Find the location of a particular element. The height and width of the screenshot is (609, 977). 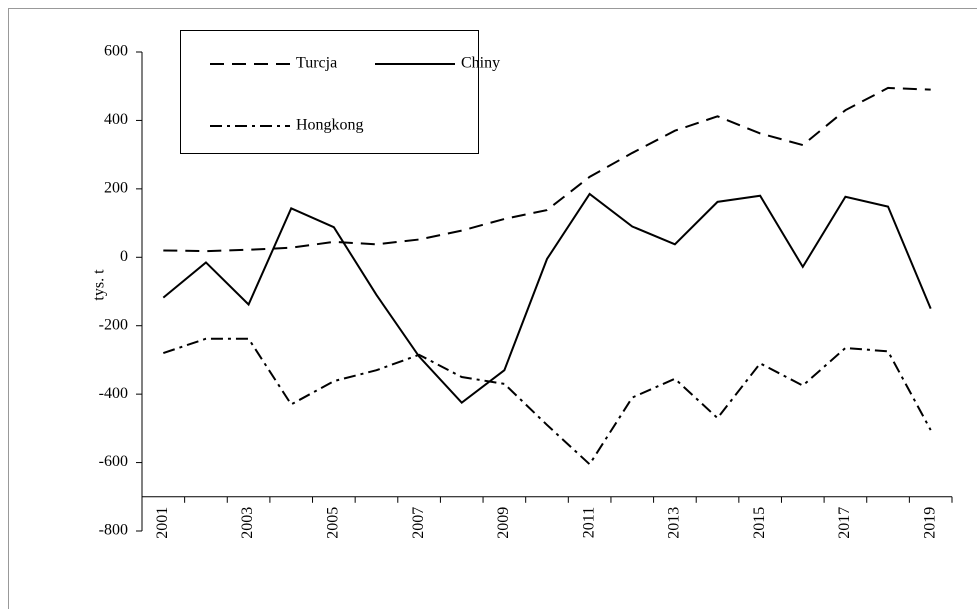

x-tick-label: 2001 is located at coordinates (162, 523).